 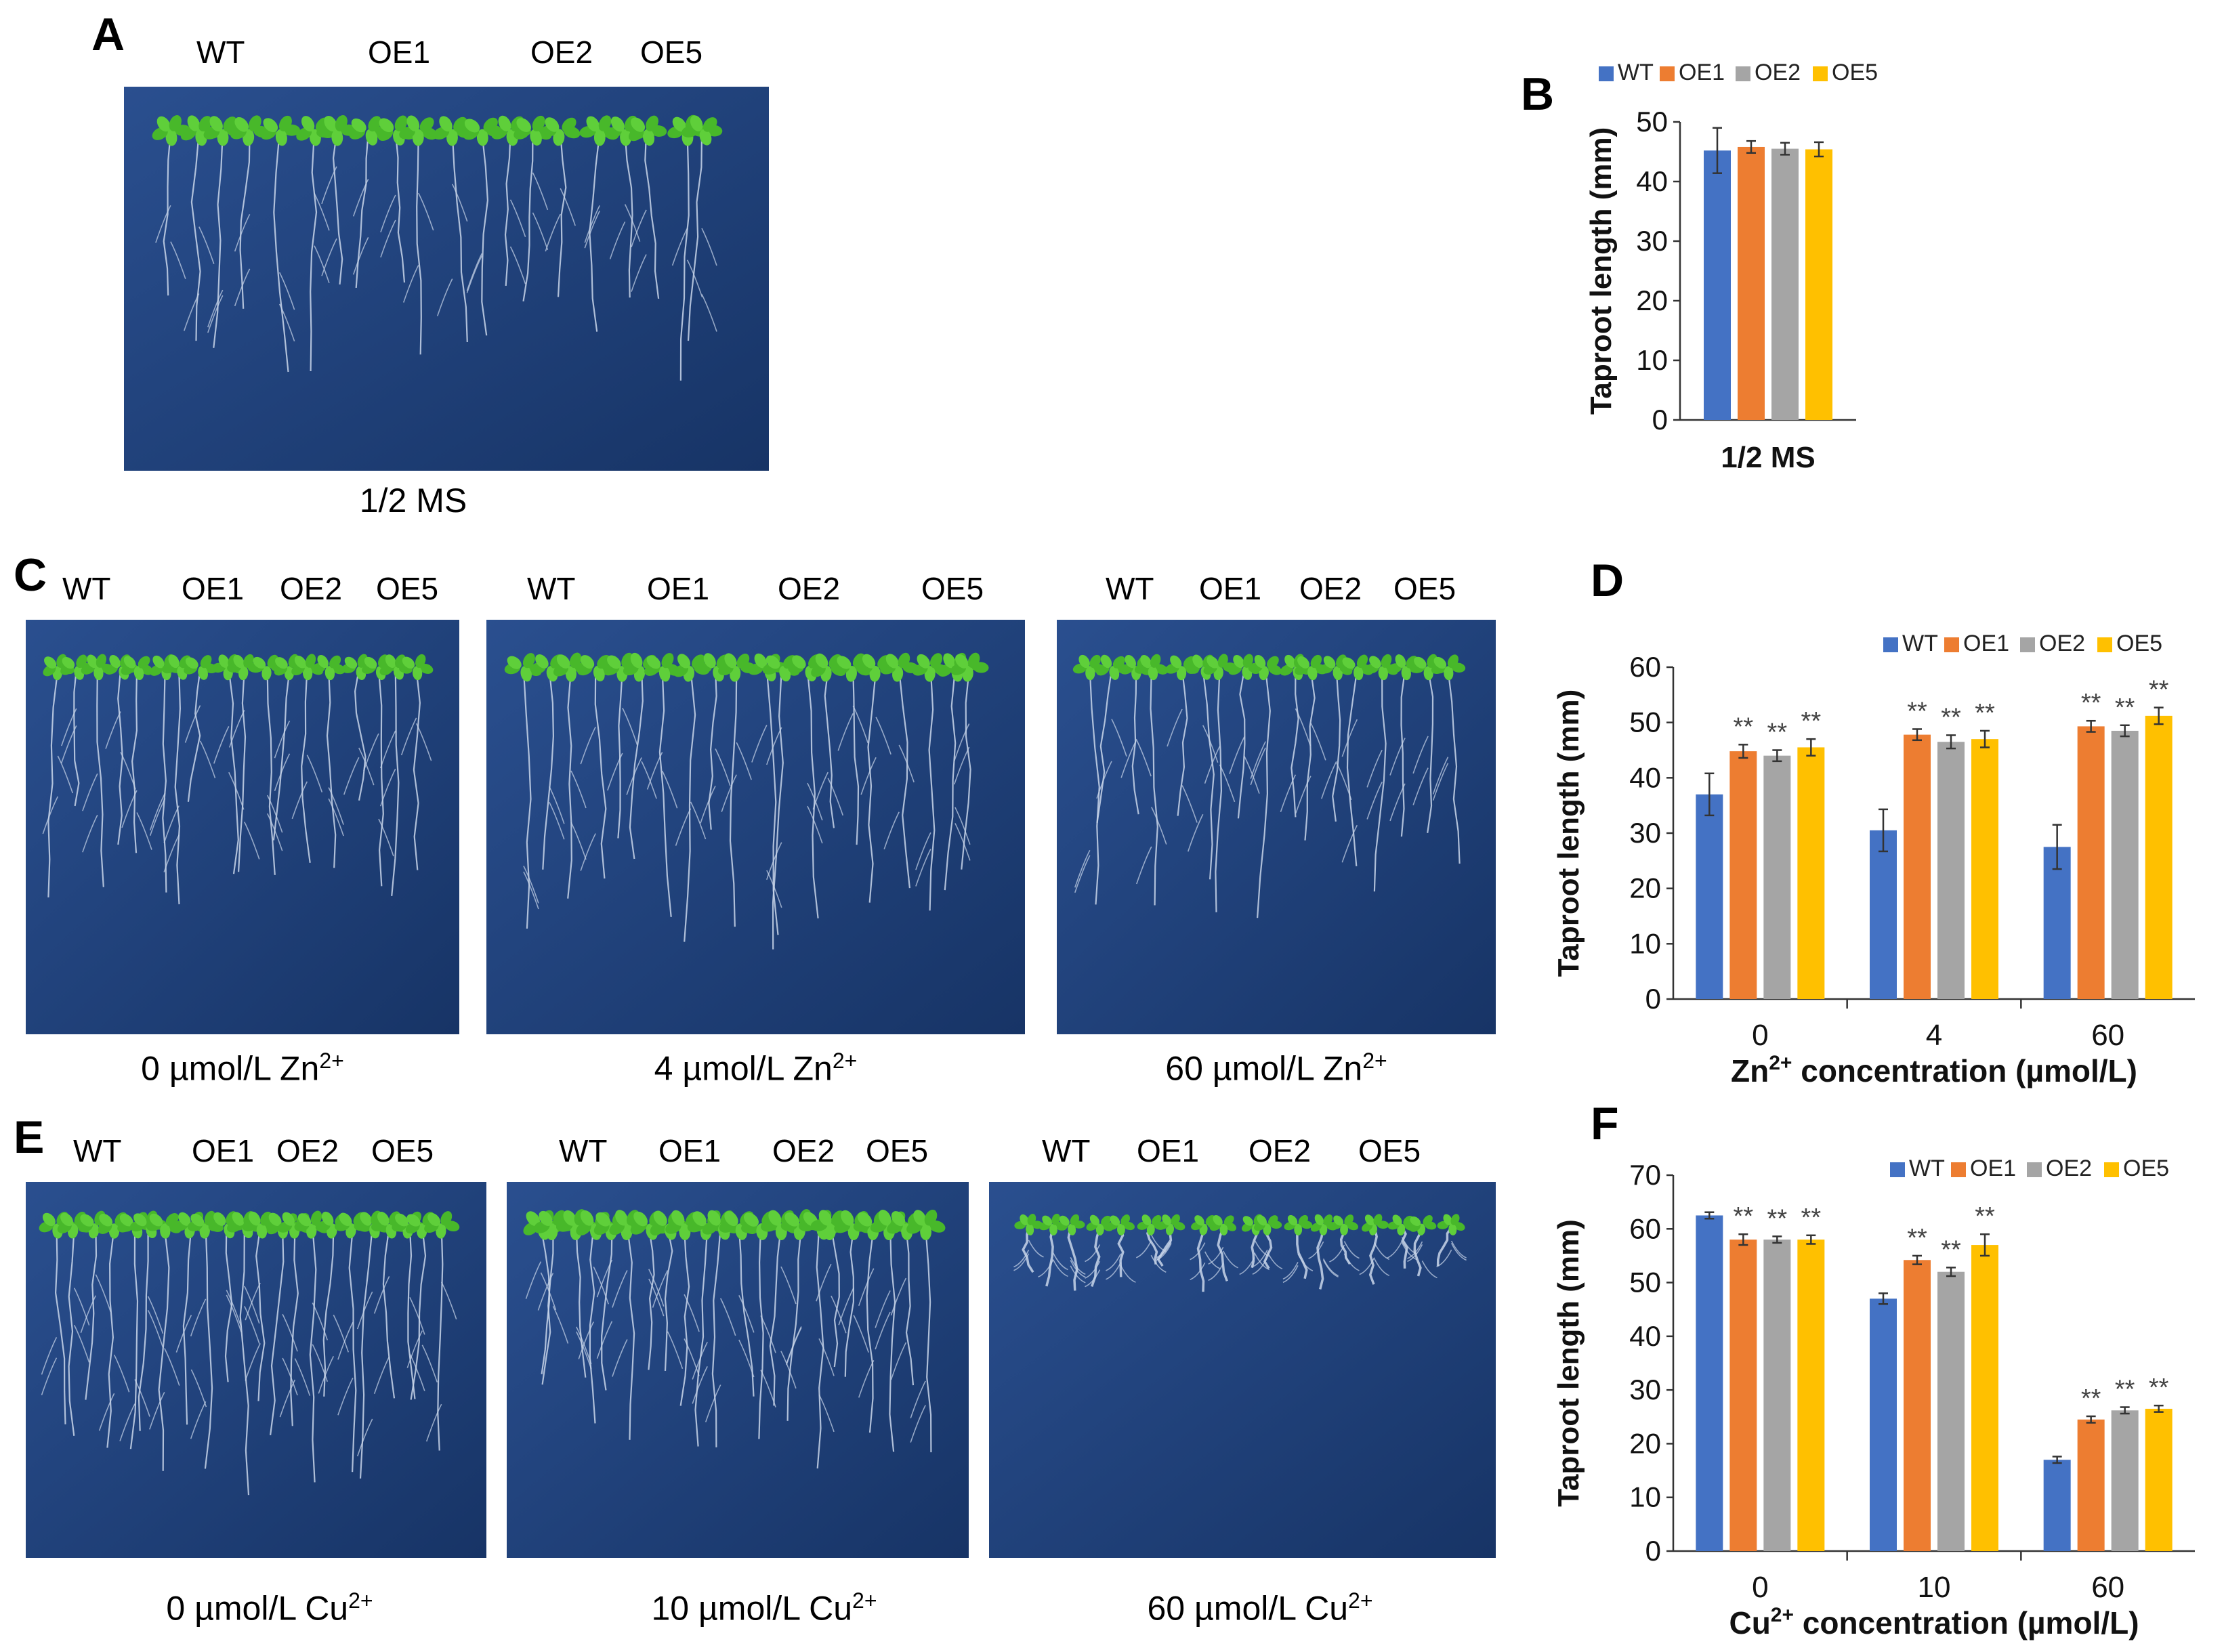 What do you see at coordinates (2139, 643) in the screenshot?
I see `legend-label: OE5` at bounding box center [2139, 643].